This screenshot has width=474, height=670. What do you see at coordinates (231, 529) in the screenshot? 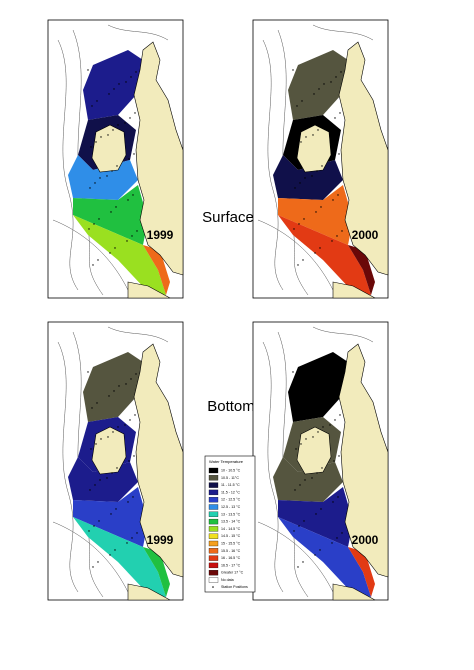
I see `legend-label: 14 - 14.5 °C` at bounding box center [231, 529].